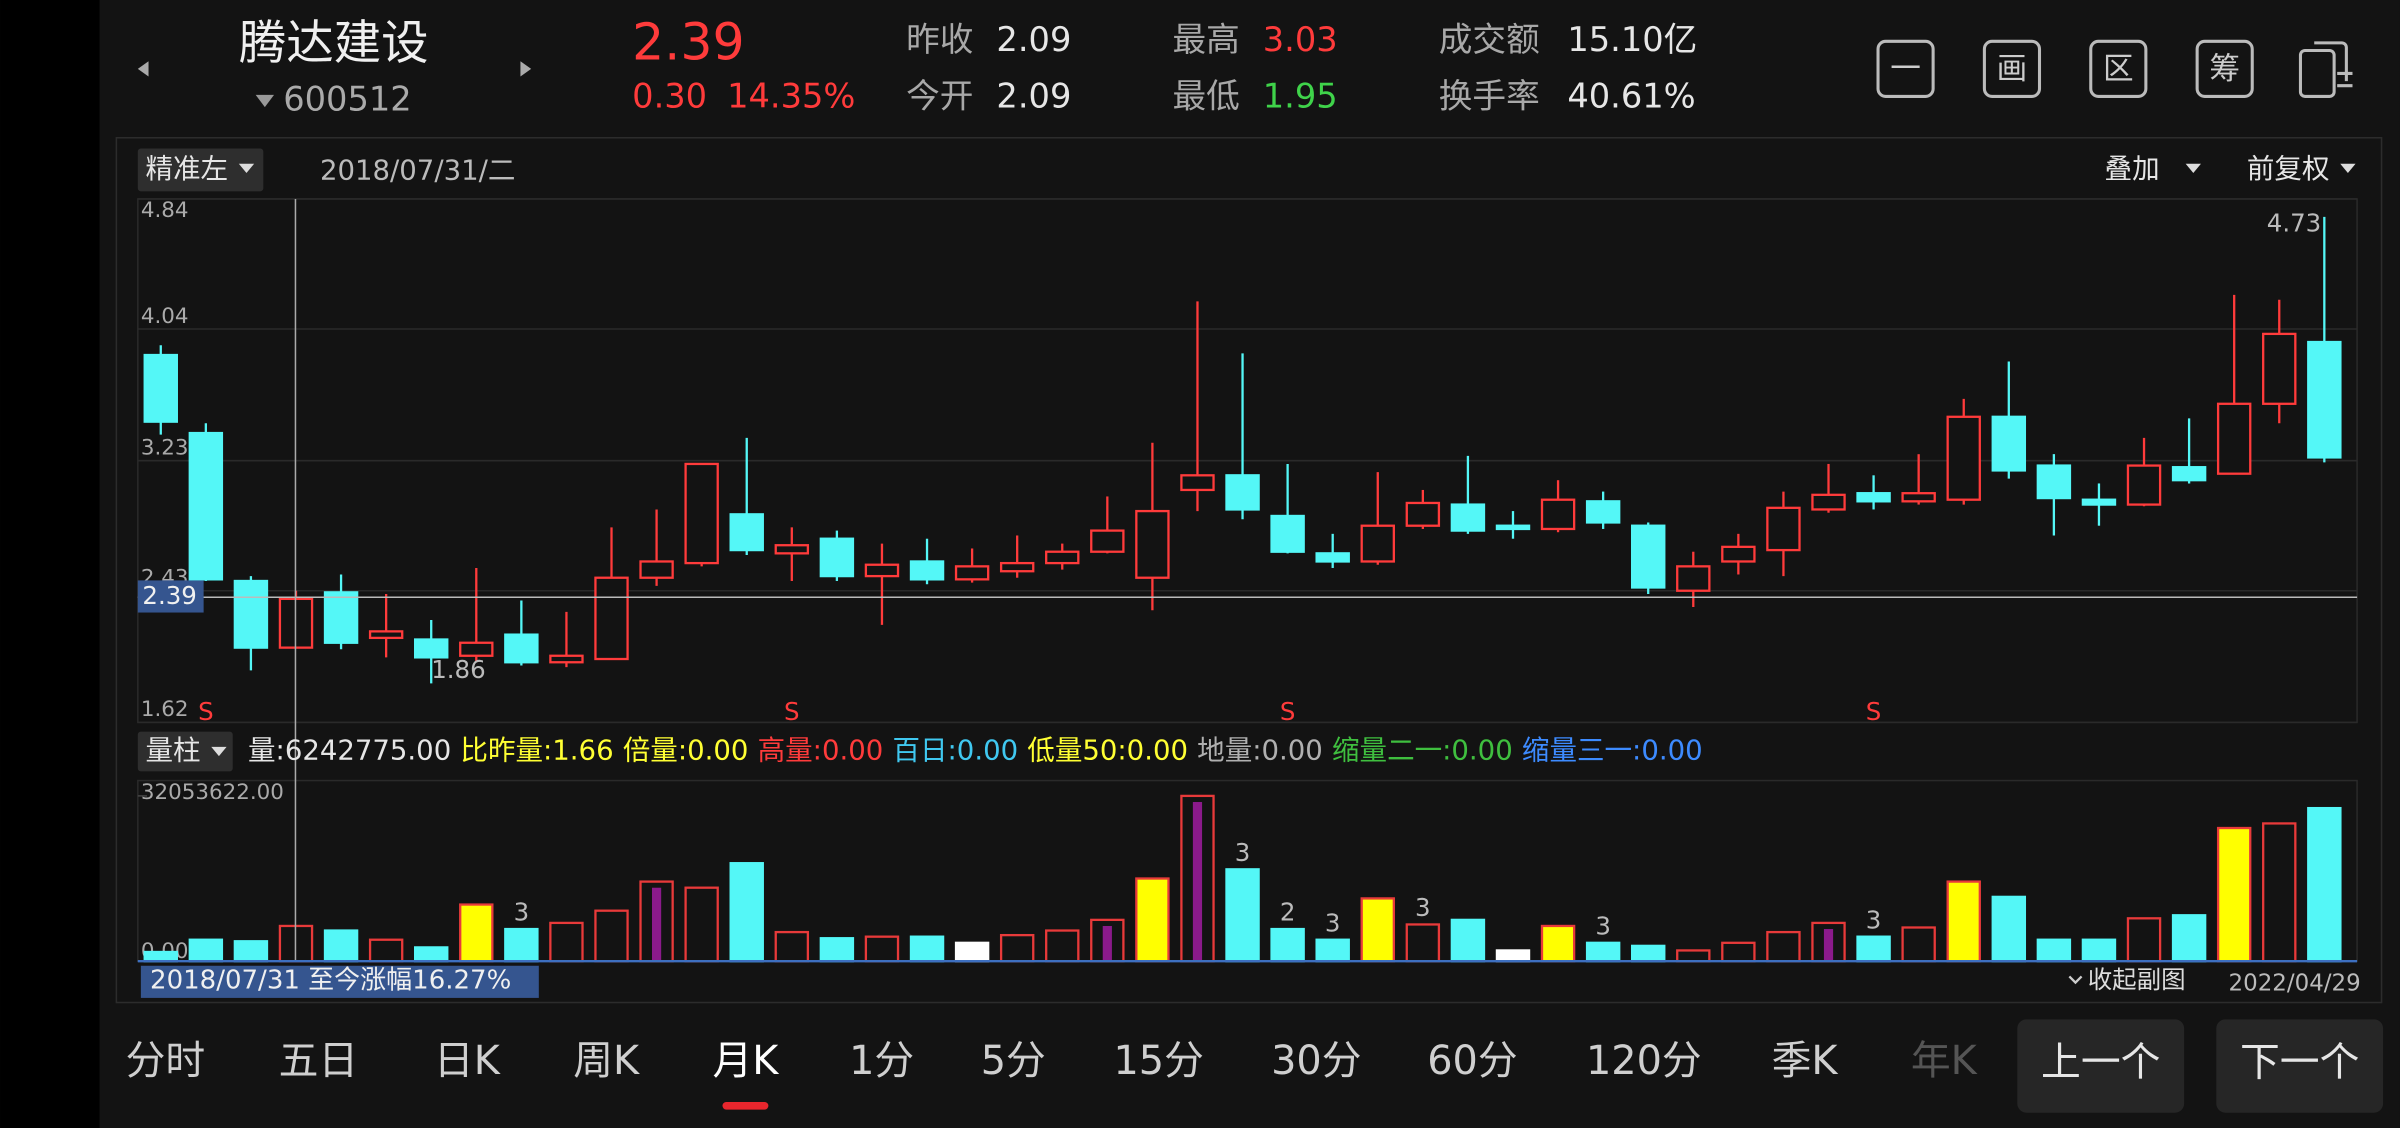 The image size is (2400, 1128). I want to click on nav-button-label: 下一个, so click(2299, 1063).